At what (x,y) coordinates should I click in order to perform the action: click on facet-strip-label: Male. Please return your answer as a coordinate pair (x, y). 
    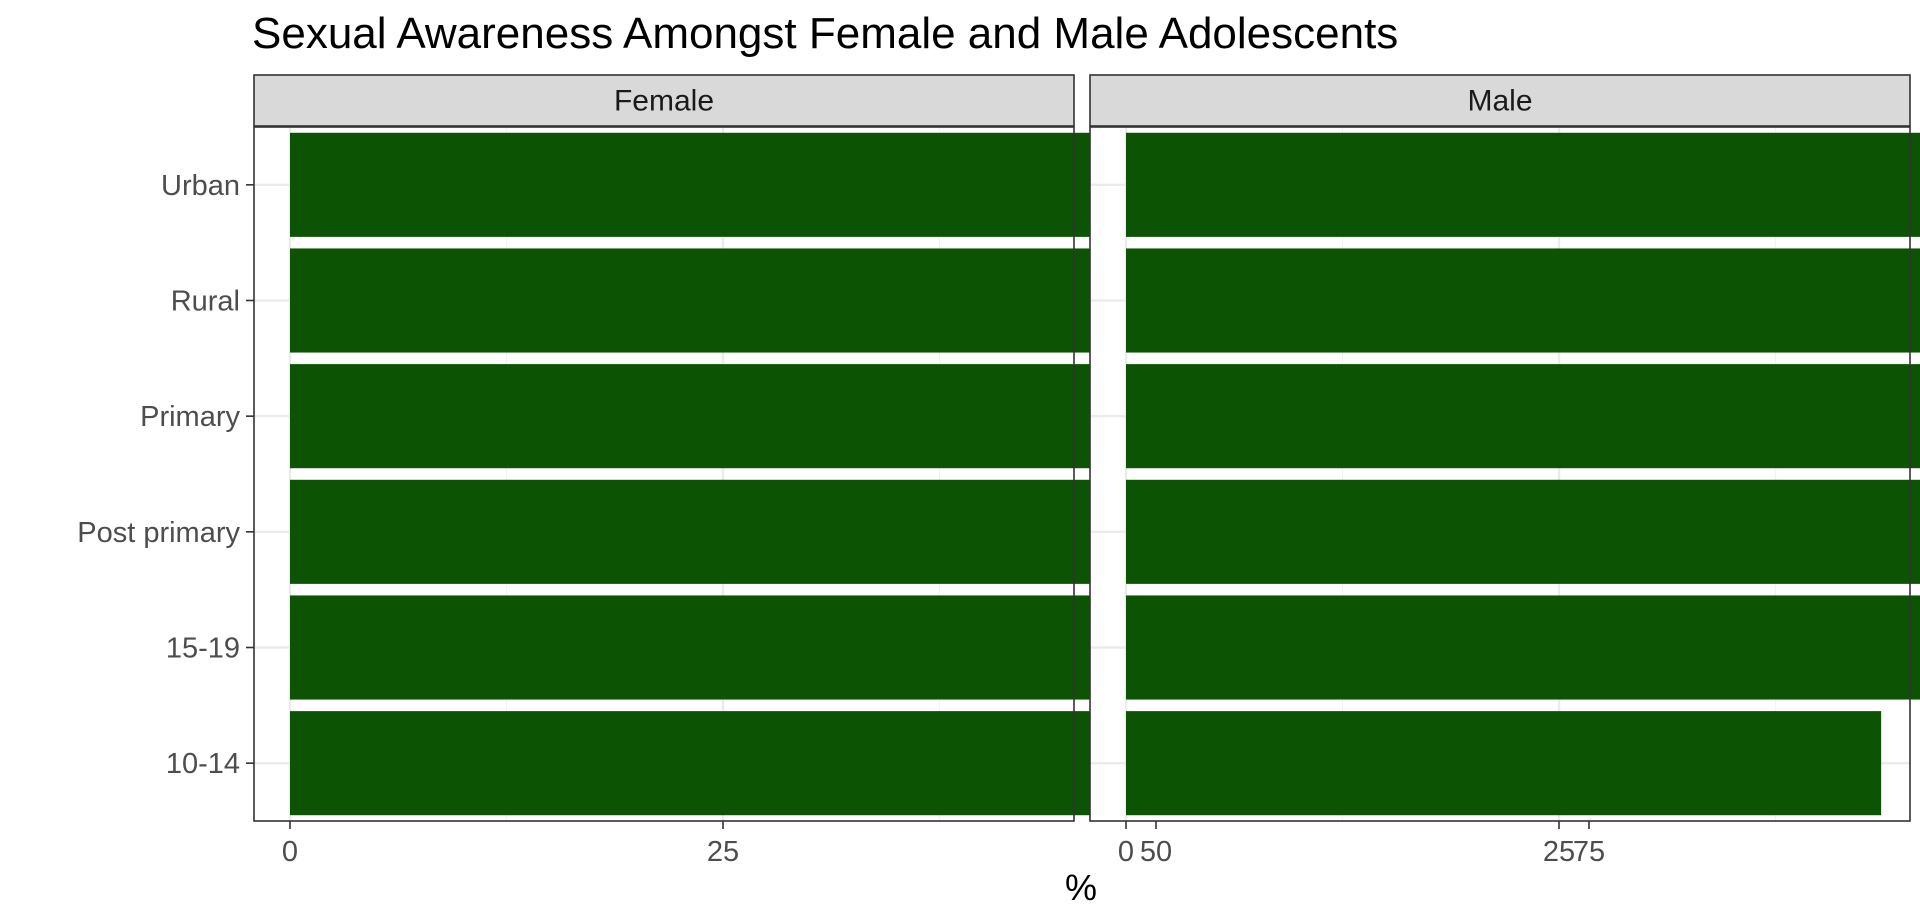
    Looking at the image, I should click on (1499, 101).